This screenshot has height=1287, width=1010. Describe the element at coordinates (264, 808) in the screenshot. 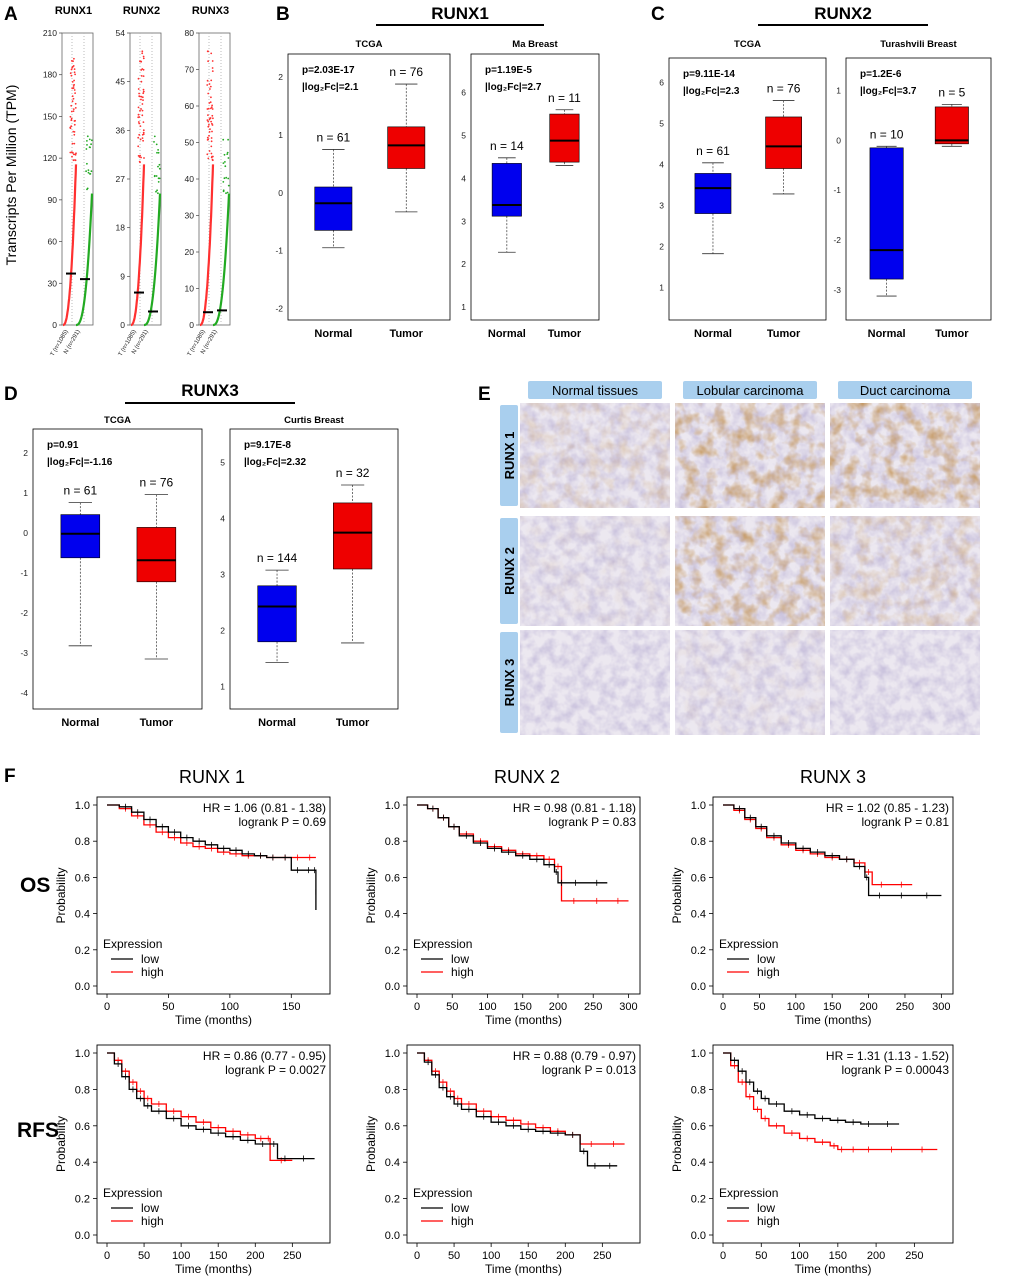

I see `km-hazard-ratio: HR = 1.06 (0.81 - 1.38)` at that location.